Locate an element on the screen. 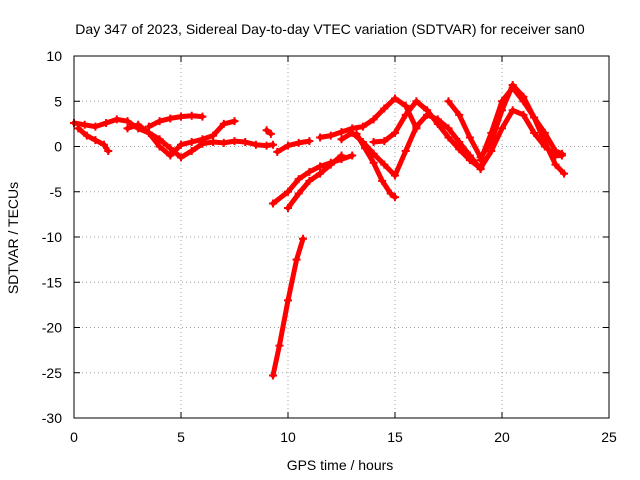 This screenshot has width=640, height=480. x-tick-label: 10 is located at coordinates (288, 437).